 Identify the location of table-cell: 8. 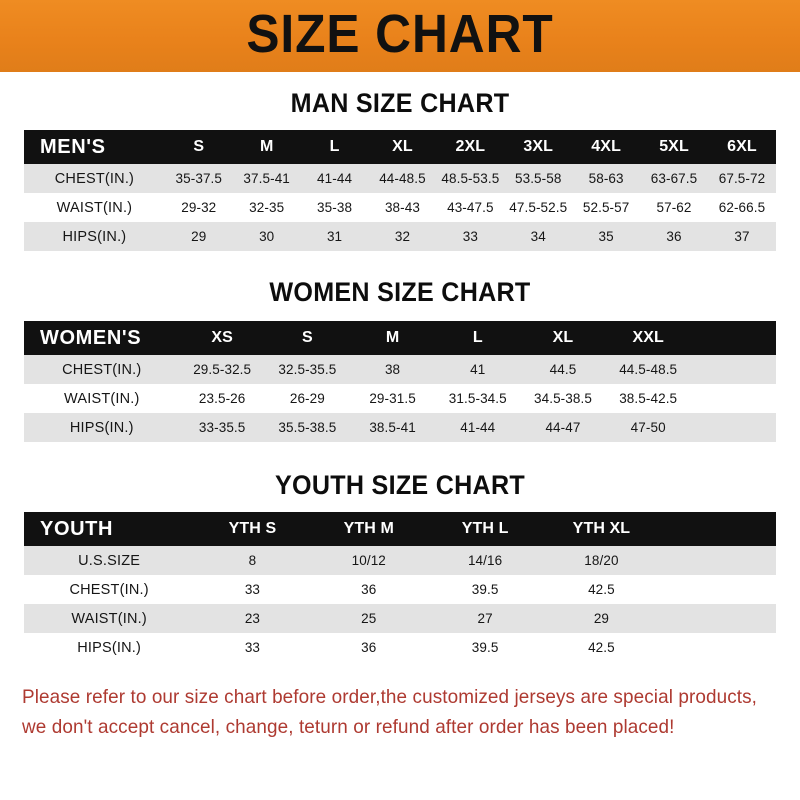
(252, 560).